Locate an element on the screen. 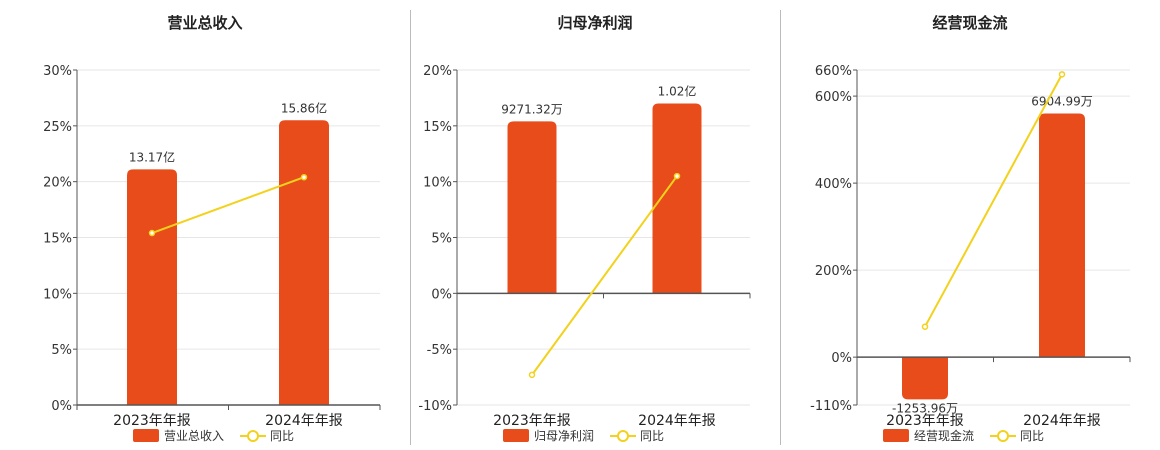  chart-legend: 经营现金流 同比 is located at coordinates (963, 435).